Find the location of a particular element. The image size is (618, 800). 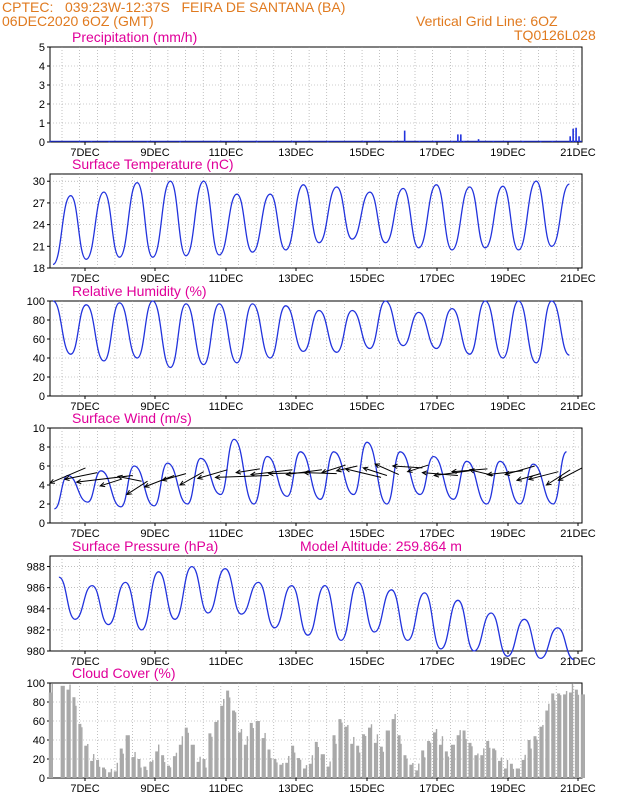

y-tick-label: 18 is located at coordinates (39, 269).